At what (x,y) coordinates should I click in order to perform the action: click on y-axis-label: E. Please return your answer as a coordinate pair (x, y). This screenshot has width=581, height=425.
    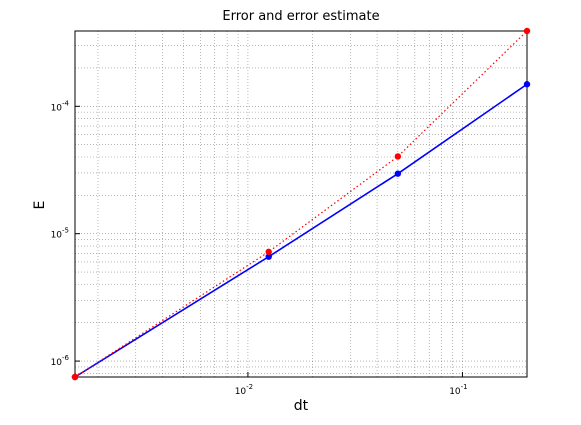
    Looking at the image, I should click on (40, 205).